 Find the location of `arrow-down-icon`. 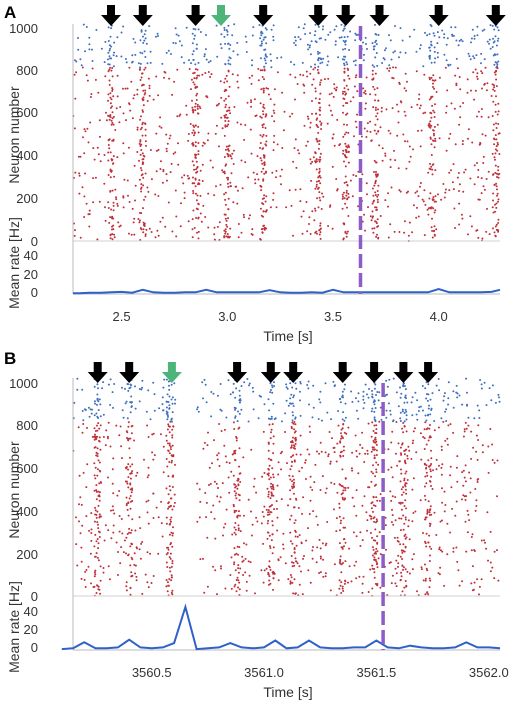

arrow-down-icon is located at coordinates (428, 372).